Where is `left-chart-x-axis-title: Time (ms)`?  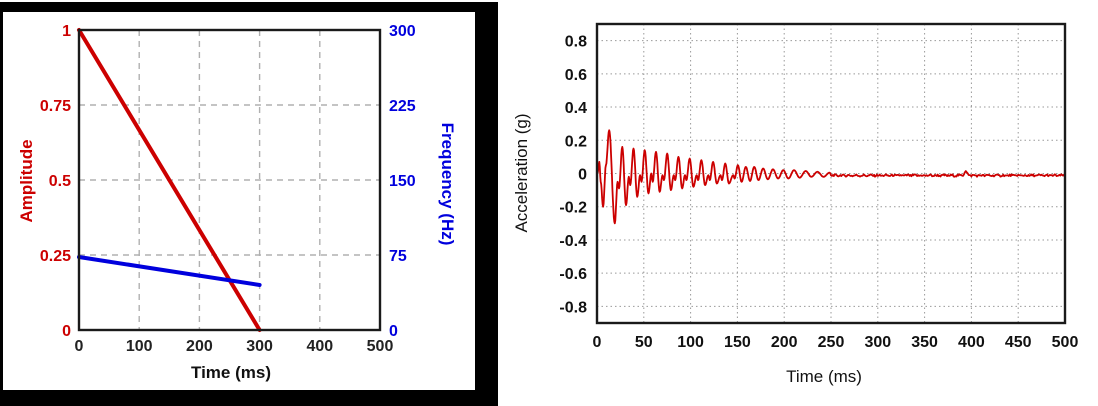 left-chart-x-axis-title: Time (ms) is located at coordinates (231, 372).